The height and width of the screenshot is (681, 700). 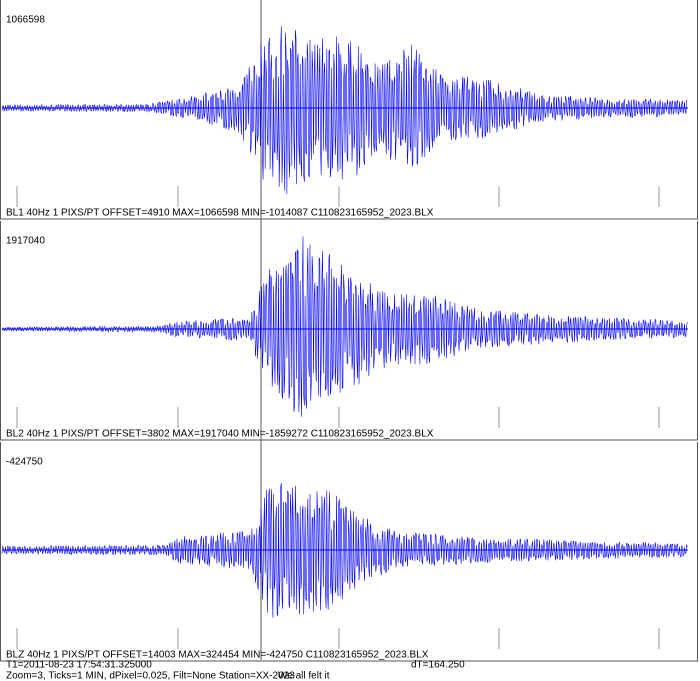 I want to click on time-readout: T1=2011-08-23 17:54:31.325000, so click(x=79, y=665).